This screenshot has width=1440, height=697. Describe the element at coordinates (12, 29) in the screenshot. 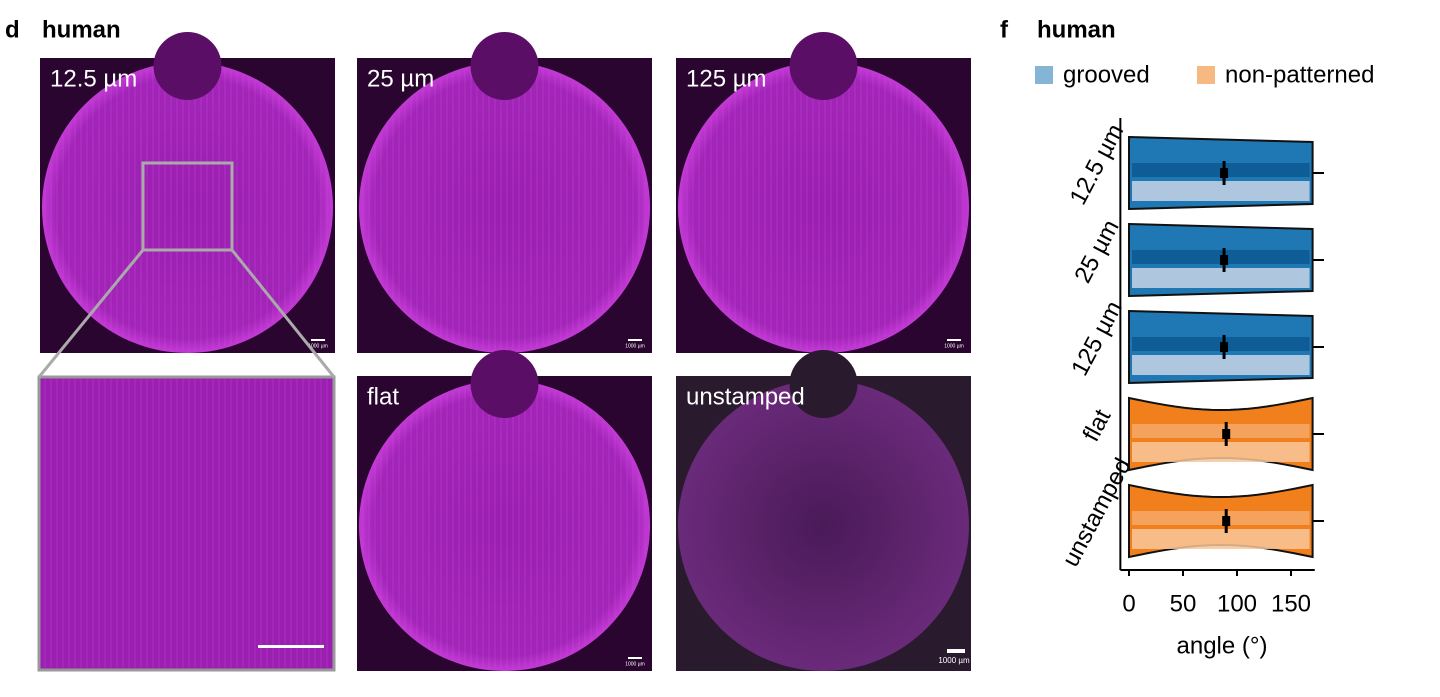

I see `panel-letter: d` at that location.